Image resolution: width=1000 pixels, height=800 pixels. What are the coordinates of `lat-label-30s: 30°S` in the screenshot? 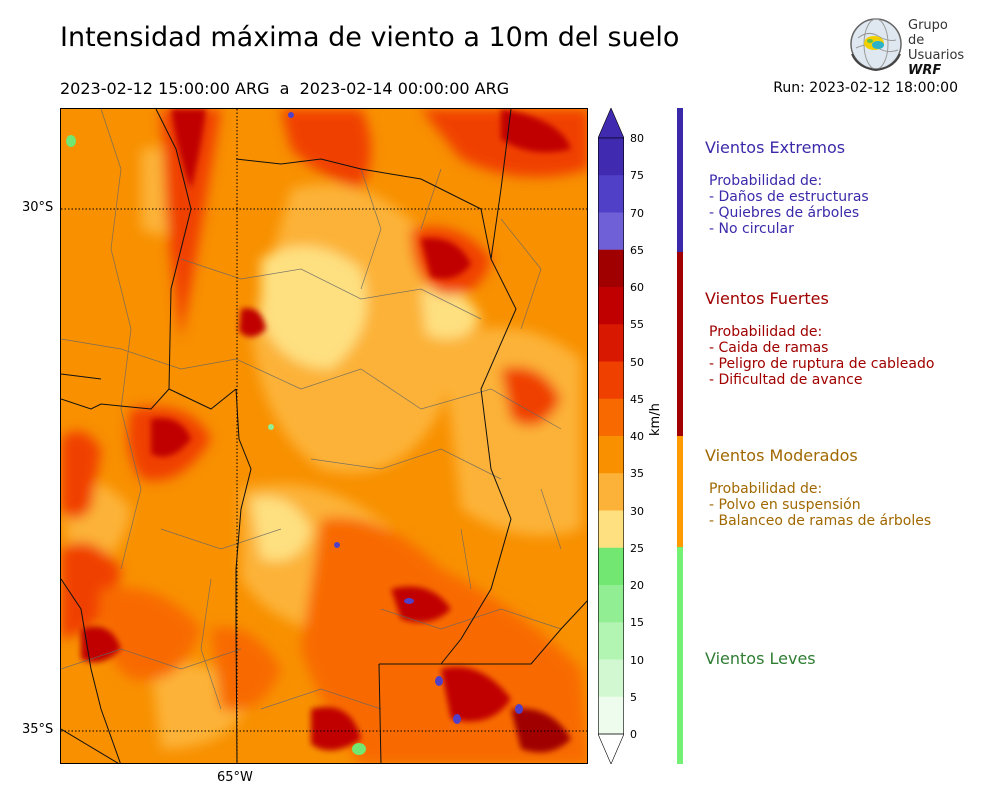 It's located at (38, 207).